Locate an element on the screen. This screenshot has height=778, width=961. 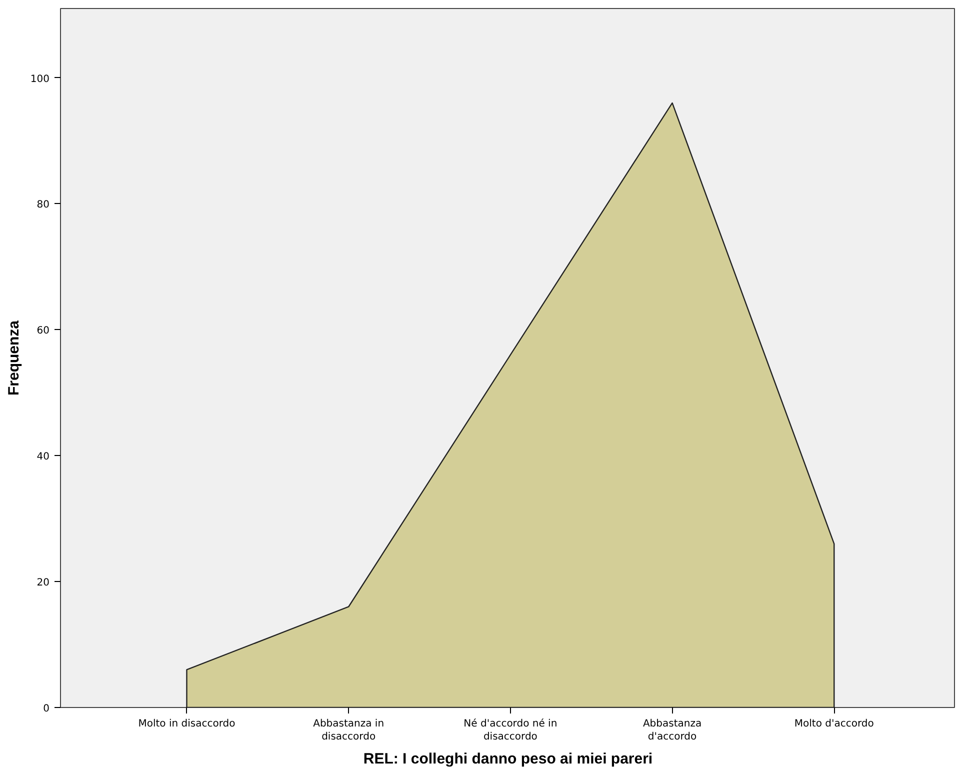
y-tick-label: 0 is located at coordinates (46, 709).